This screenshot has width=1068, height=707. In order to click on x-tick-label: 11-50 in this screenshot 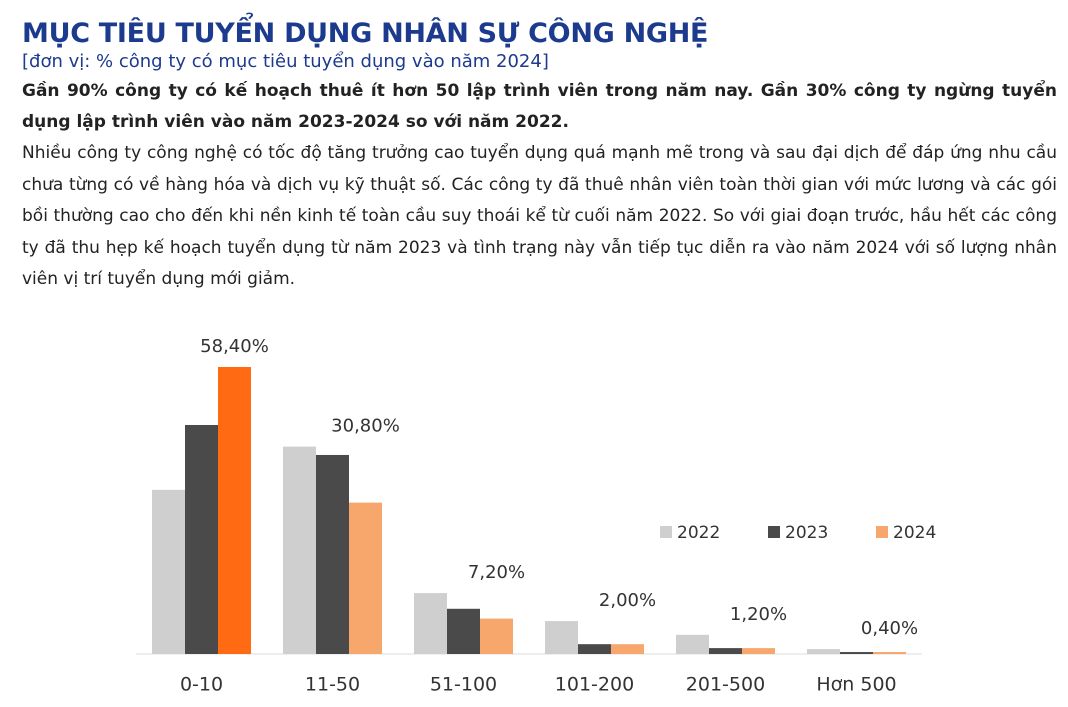, I will do `click(332, 685)`.